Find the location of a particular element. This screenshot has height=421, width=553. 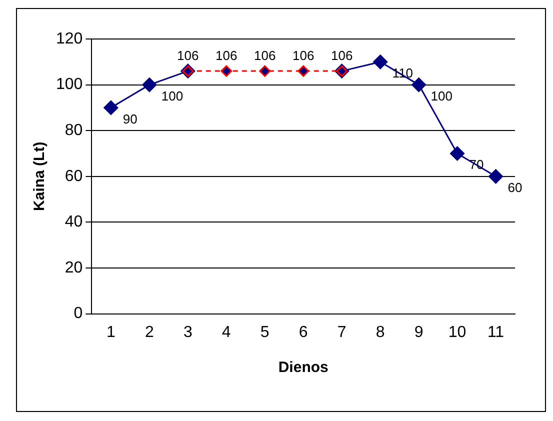

x-tick-label: 2 is located at coordinates (149, 332).